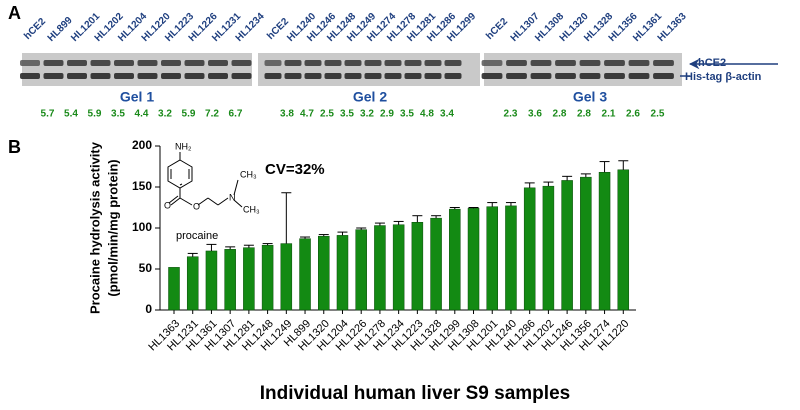  What do you see at coordinates (723, 77) in the screenshot?
I see `band-label: His-tag β-actin` at bounding box center [723, 77].